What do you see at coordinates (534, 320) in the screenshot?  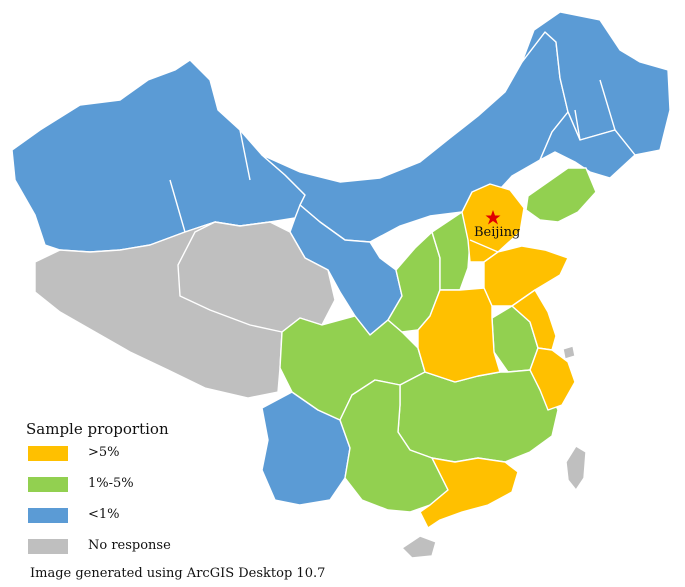 I see `region-jiangsu` at bounding box center [534, 320].